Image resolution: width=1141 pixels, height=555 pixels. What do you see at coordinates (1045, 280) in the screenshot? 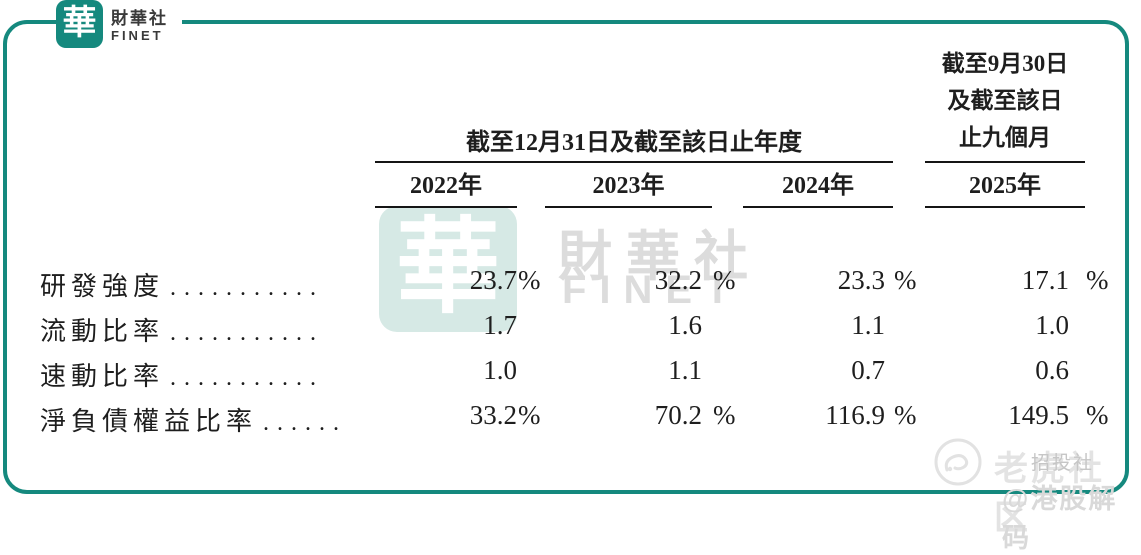
I see `value-cell: 17.1` at bounding box center [1045, 280].